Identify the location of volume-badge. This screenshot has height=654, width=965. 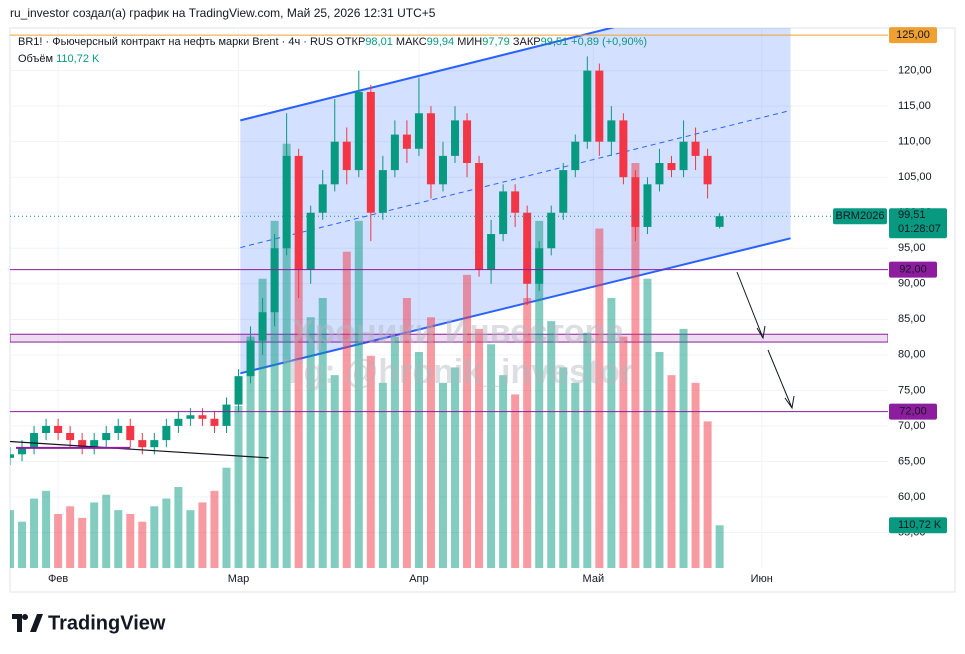
(918, 525).